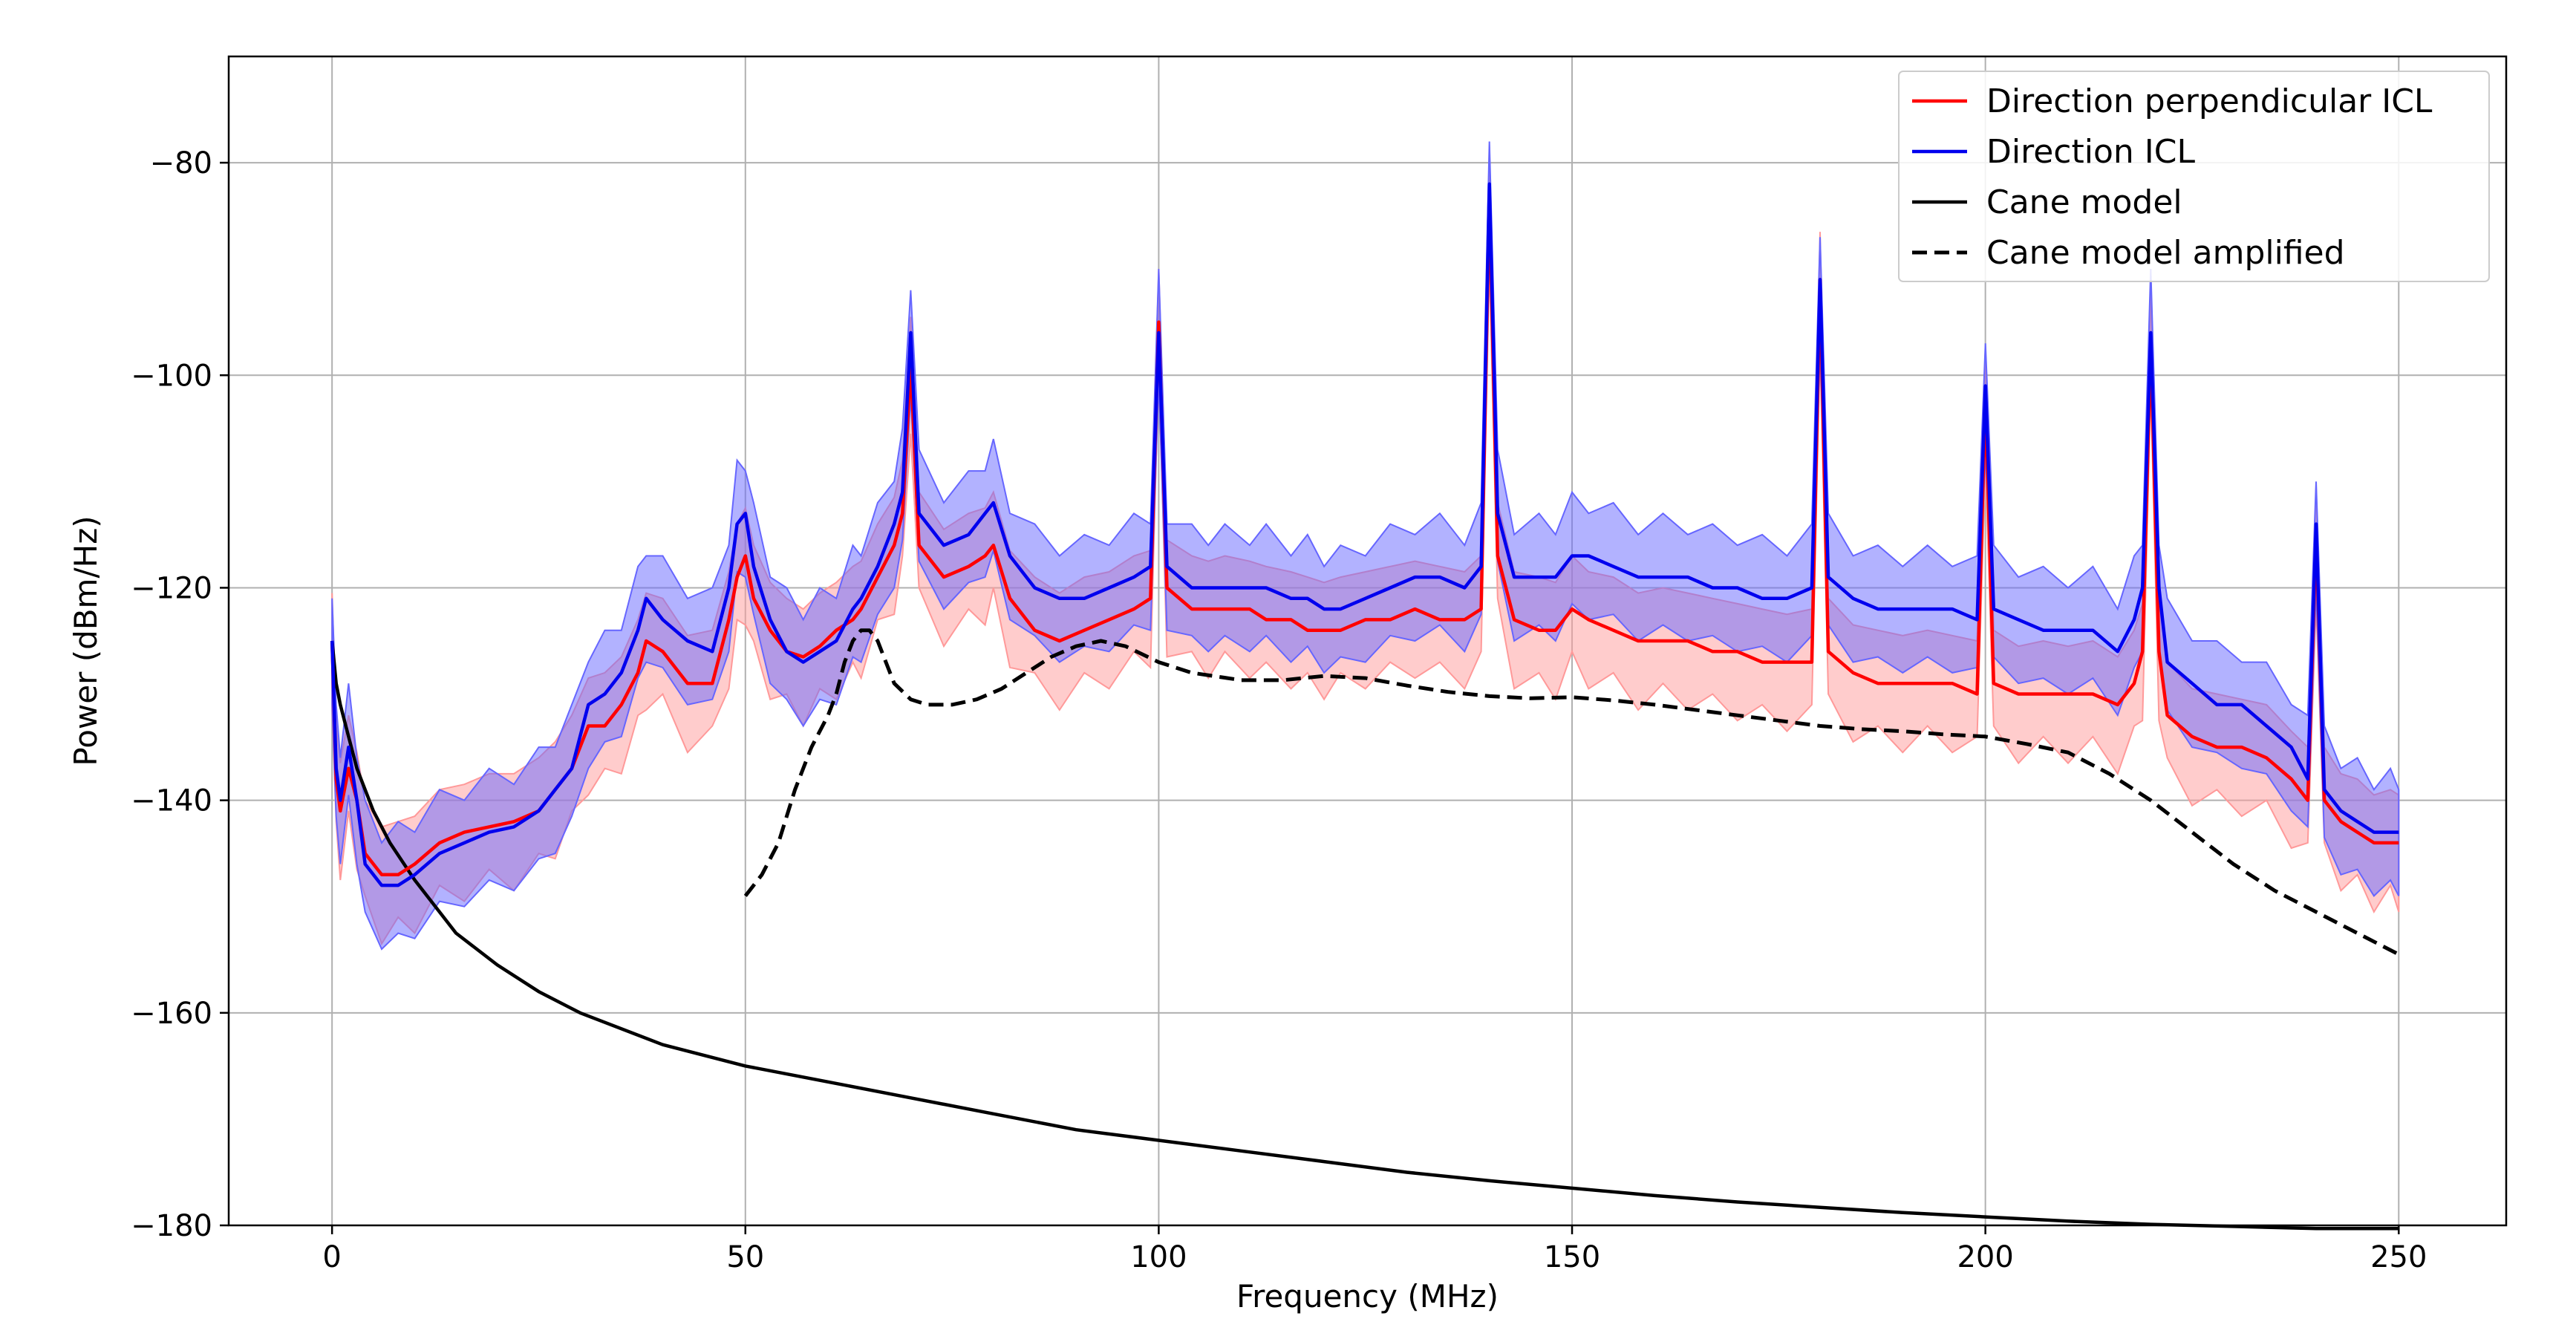 The image size is (2576, 1339). What do you see at coordinates (86, 640) in the screenshot?
I see `y-axis-label: Power (dBm/Hz)` at bounding box center [86, 640].